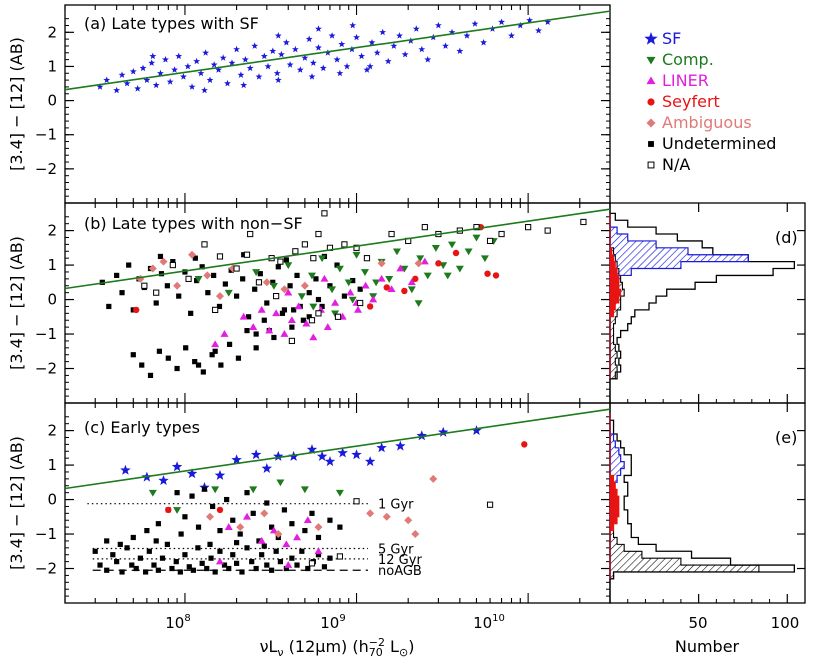 The height and width of the screenshot is (661, 817). Describe the element at coordinates (671, 38) in the screenshot. I see `legend-label: SF` at that location.